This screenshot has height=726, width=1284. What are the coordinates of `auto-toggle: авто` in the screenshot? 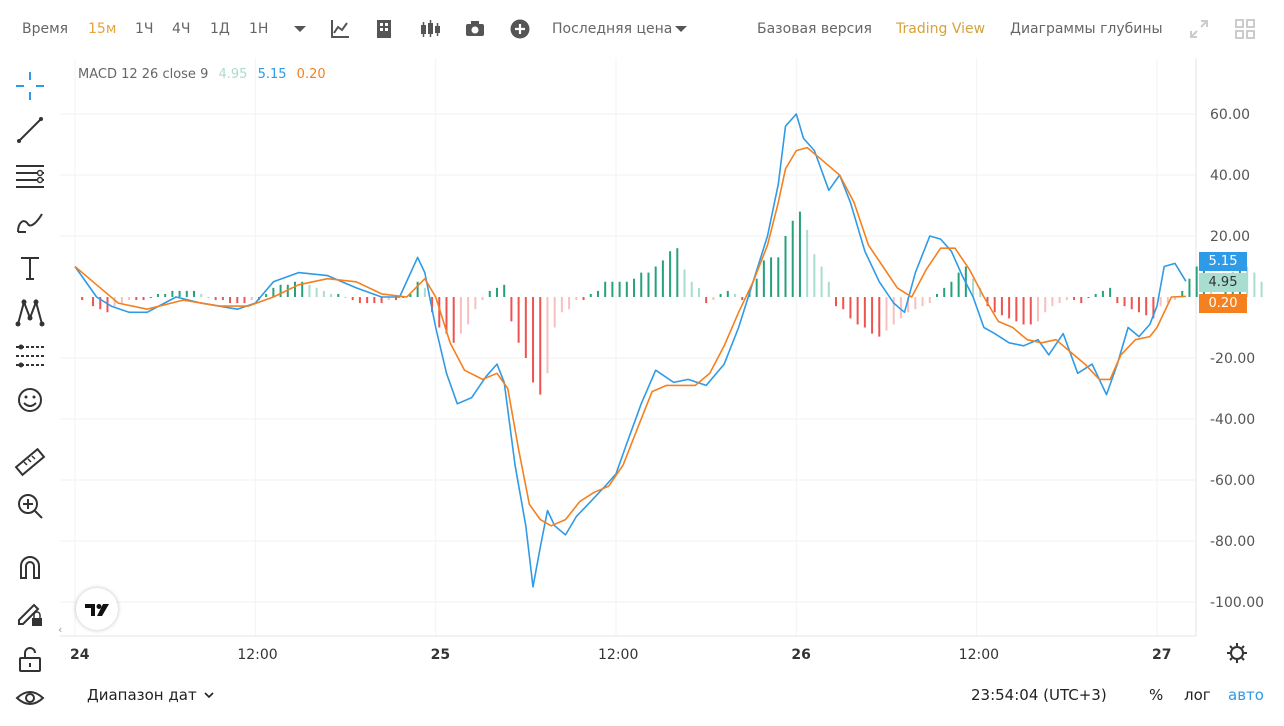 It's located at (1246, 695).